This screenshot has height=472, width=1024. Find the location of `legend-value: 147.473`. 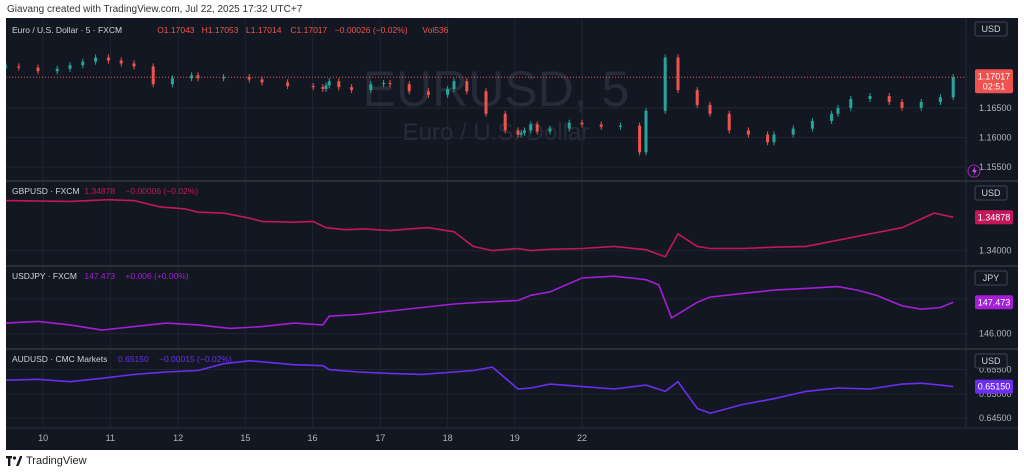

legend-value: 147.473 is located at coordinates (99, 276).